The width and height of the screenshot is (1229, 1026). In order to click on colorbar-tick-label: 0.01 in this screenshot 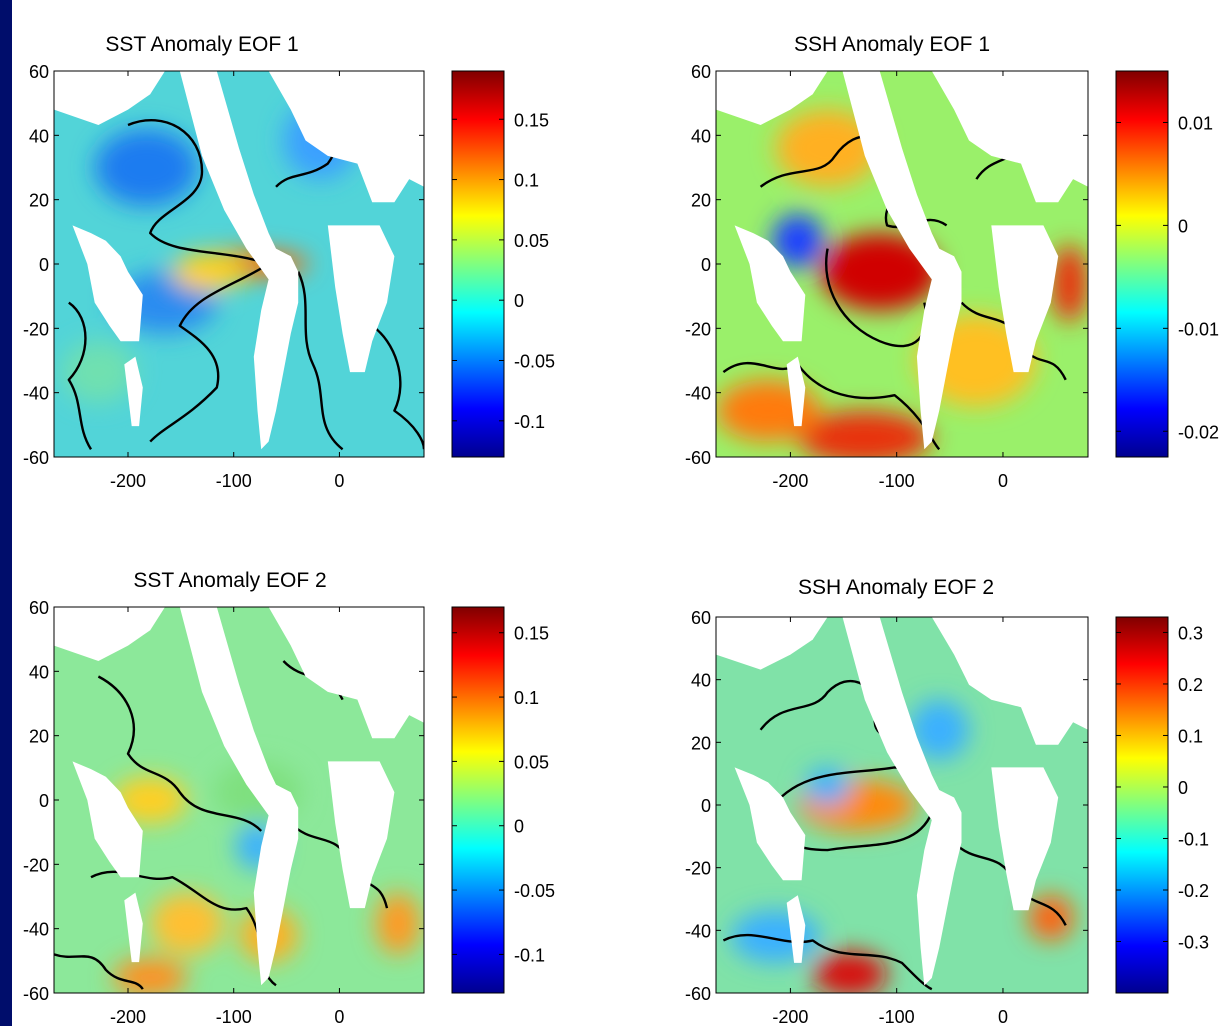, I will do `click(1195, 123)`.